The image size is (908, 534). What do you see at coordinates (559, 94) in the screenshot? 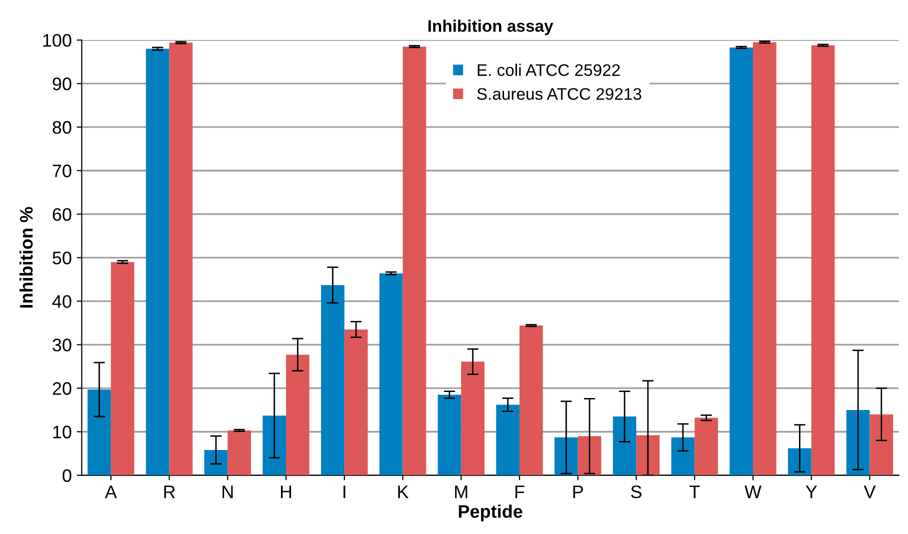
I see `legend-label: S.aureus ATCC 29213` at bounding box center [559, 94].